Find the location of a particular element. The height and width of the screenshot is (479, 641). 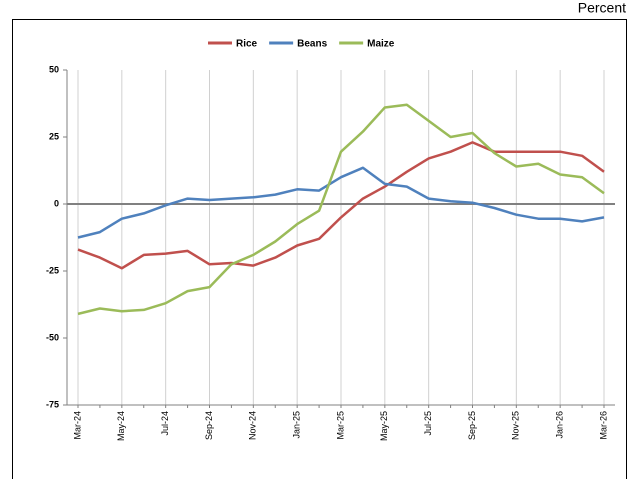

x-tick-label: Nov-25 is located at coordinates (516, 425).